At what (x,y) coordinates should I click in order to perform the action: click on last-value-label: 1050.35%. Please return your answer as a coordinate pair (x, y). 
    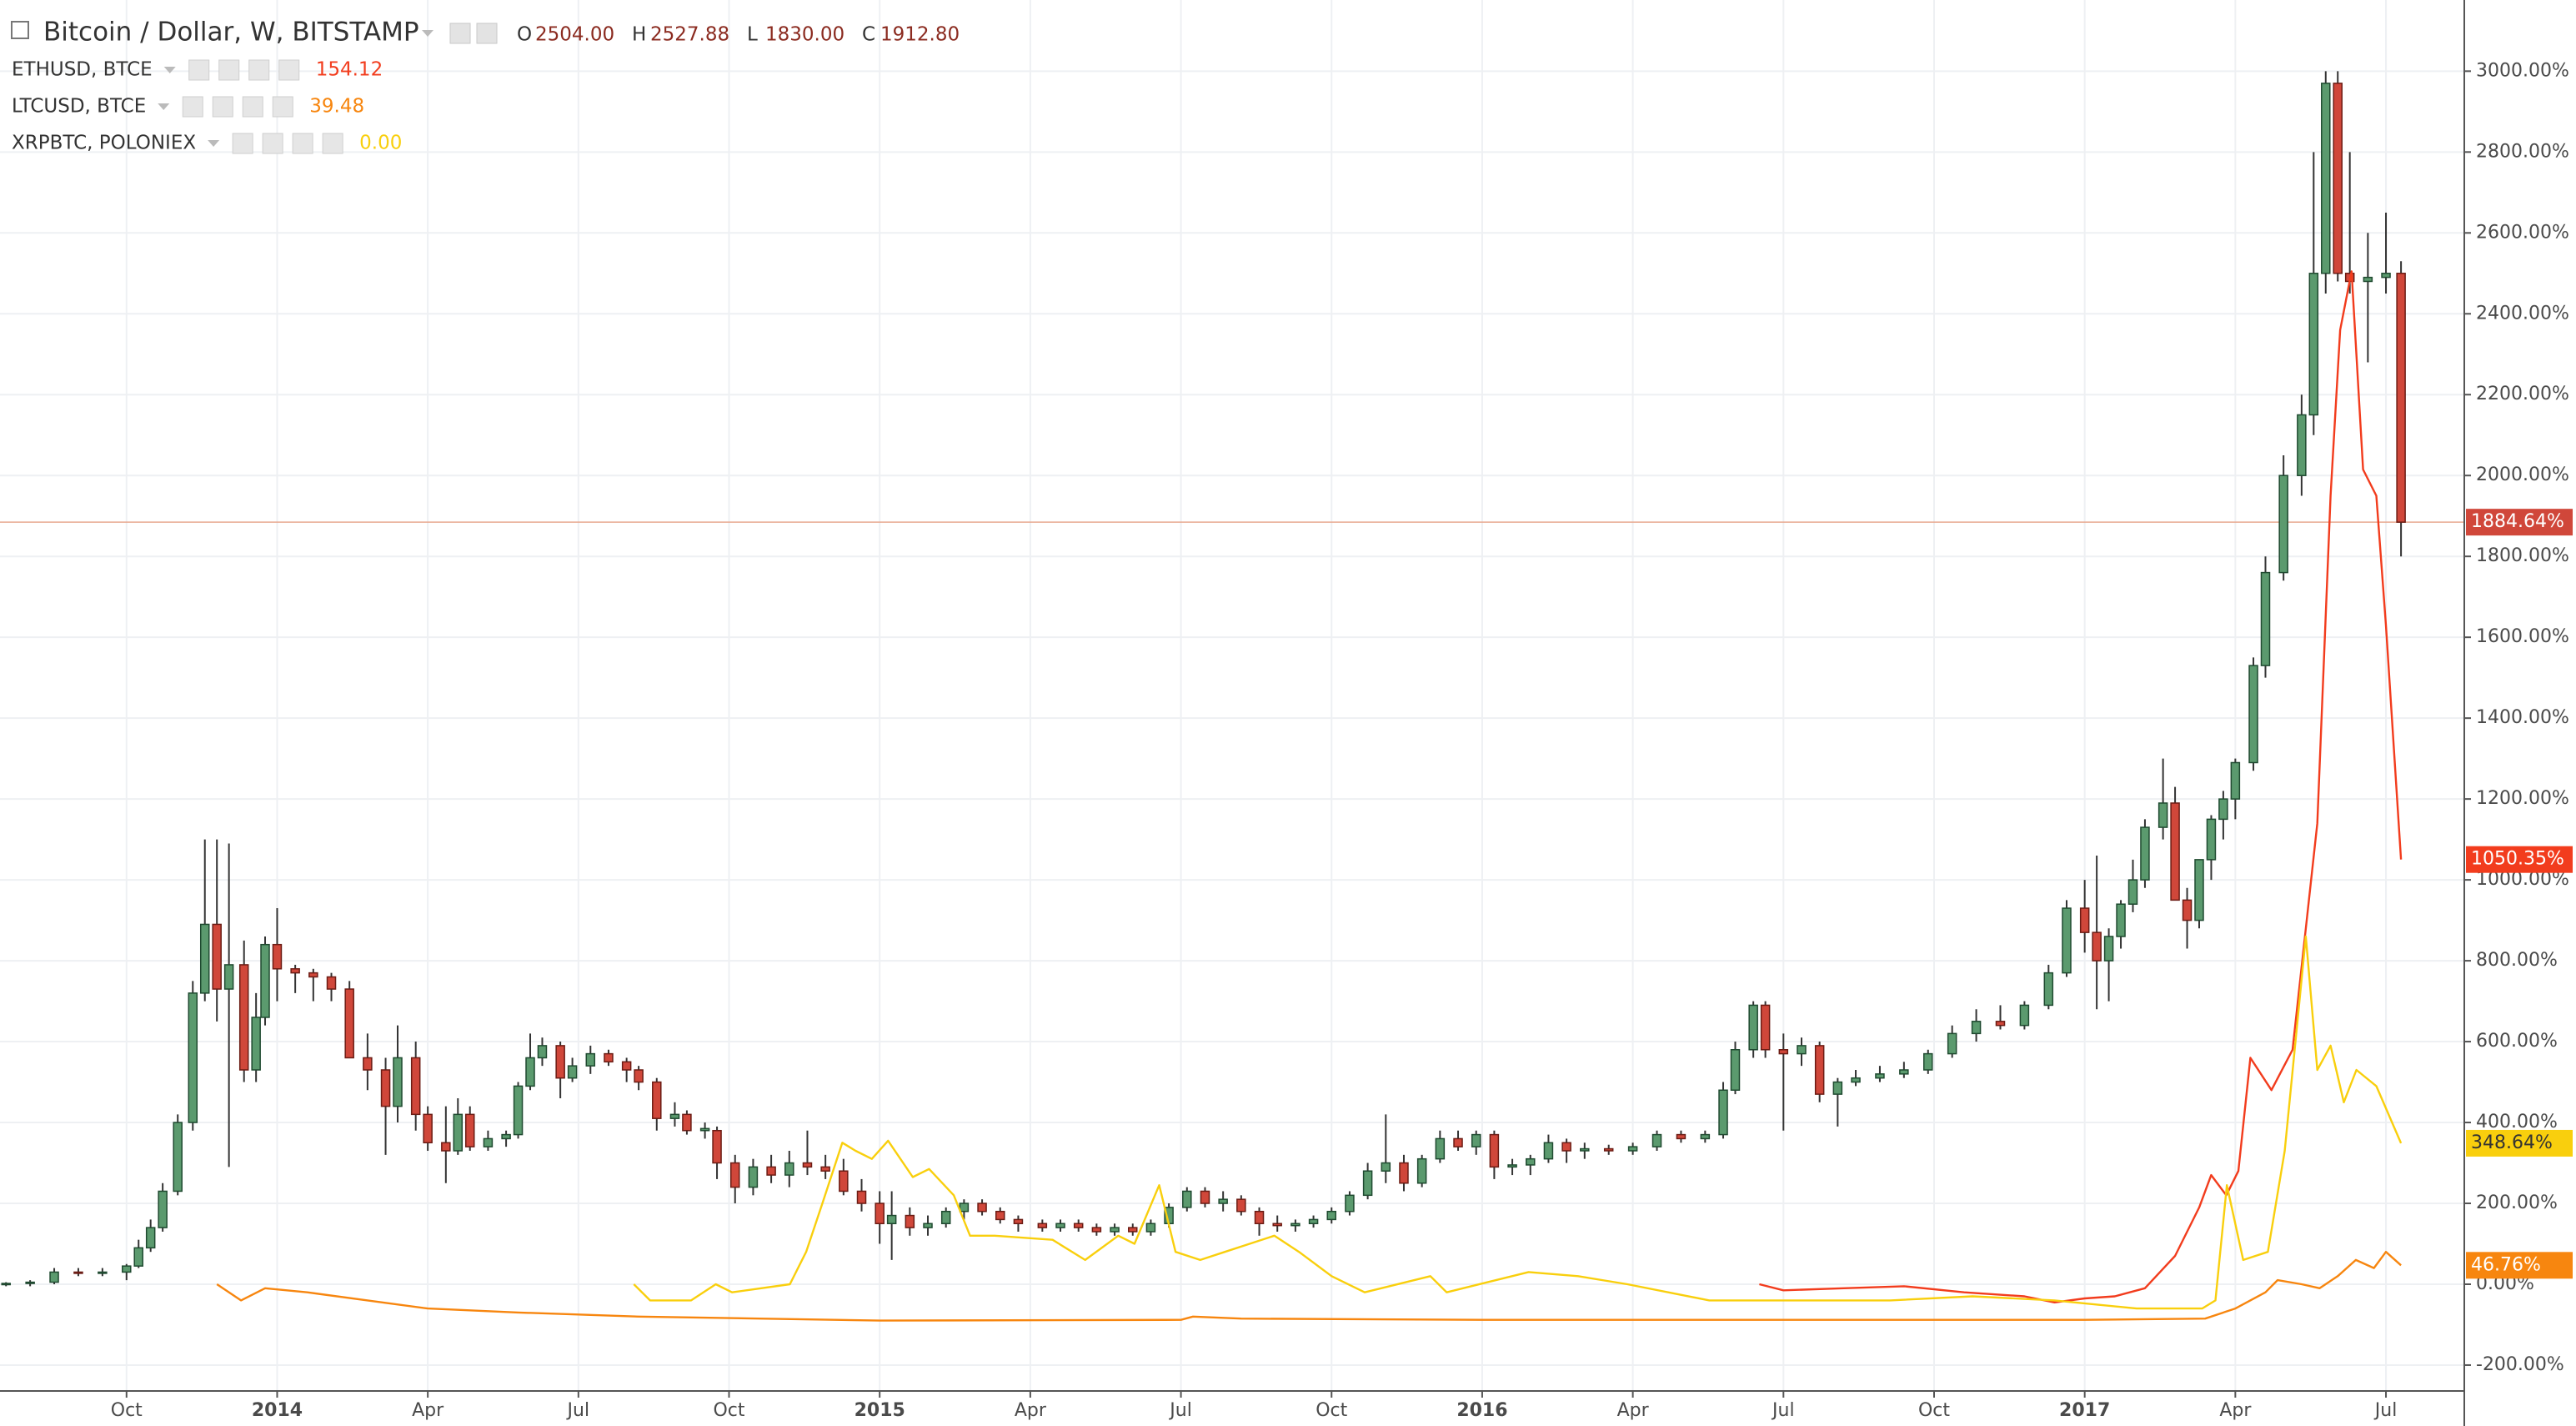
    Looking at the image, I should click on (2517, 859).